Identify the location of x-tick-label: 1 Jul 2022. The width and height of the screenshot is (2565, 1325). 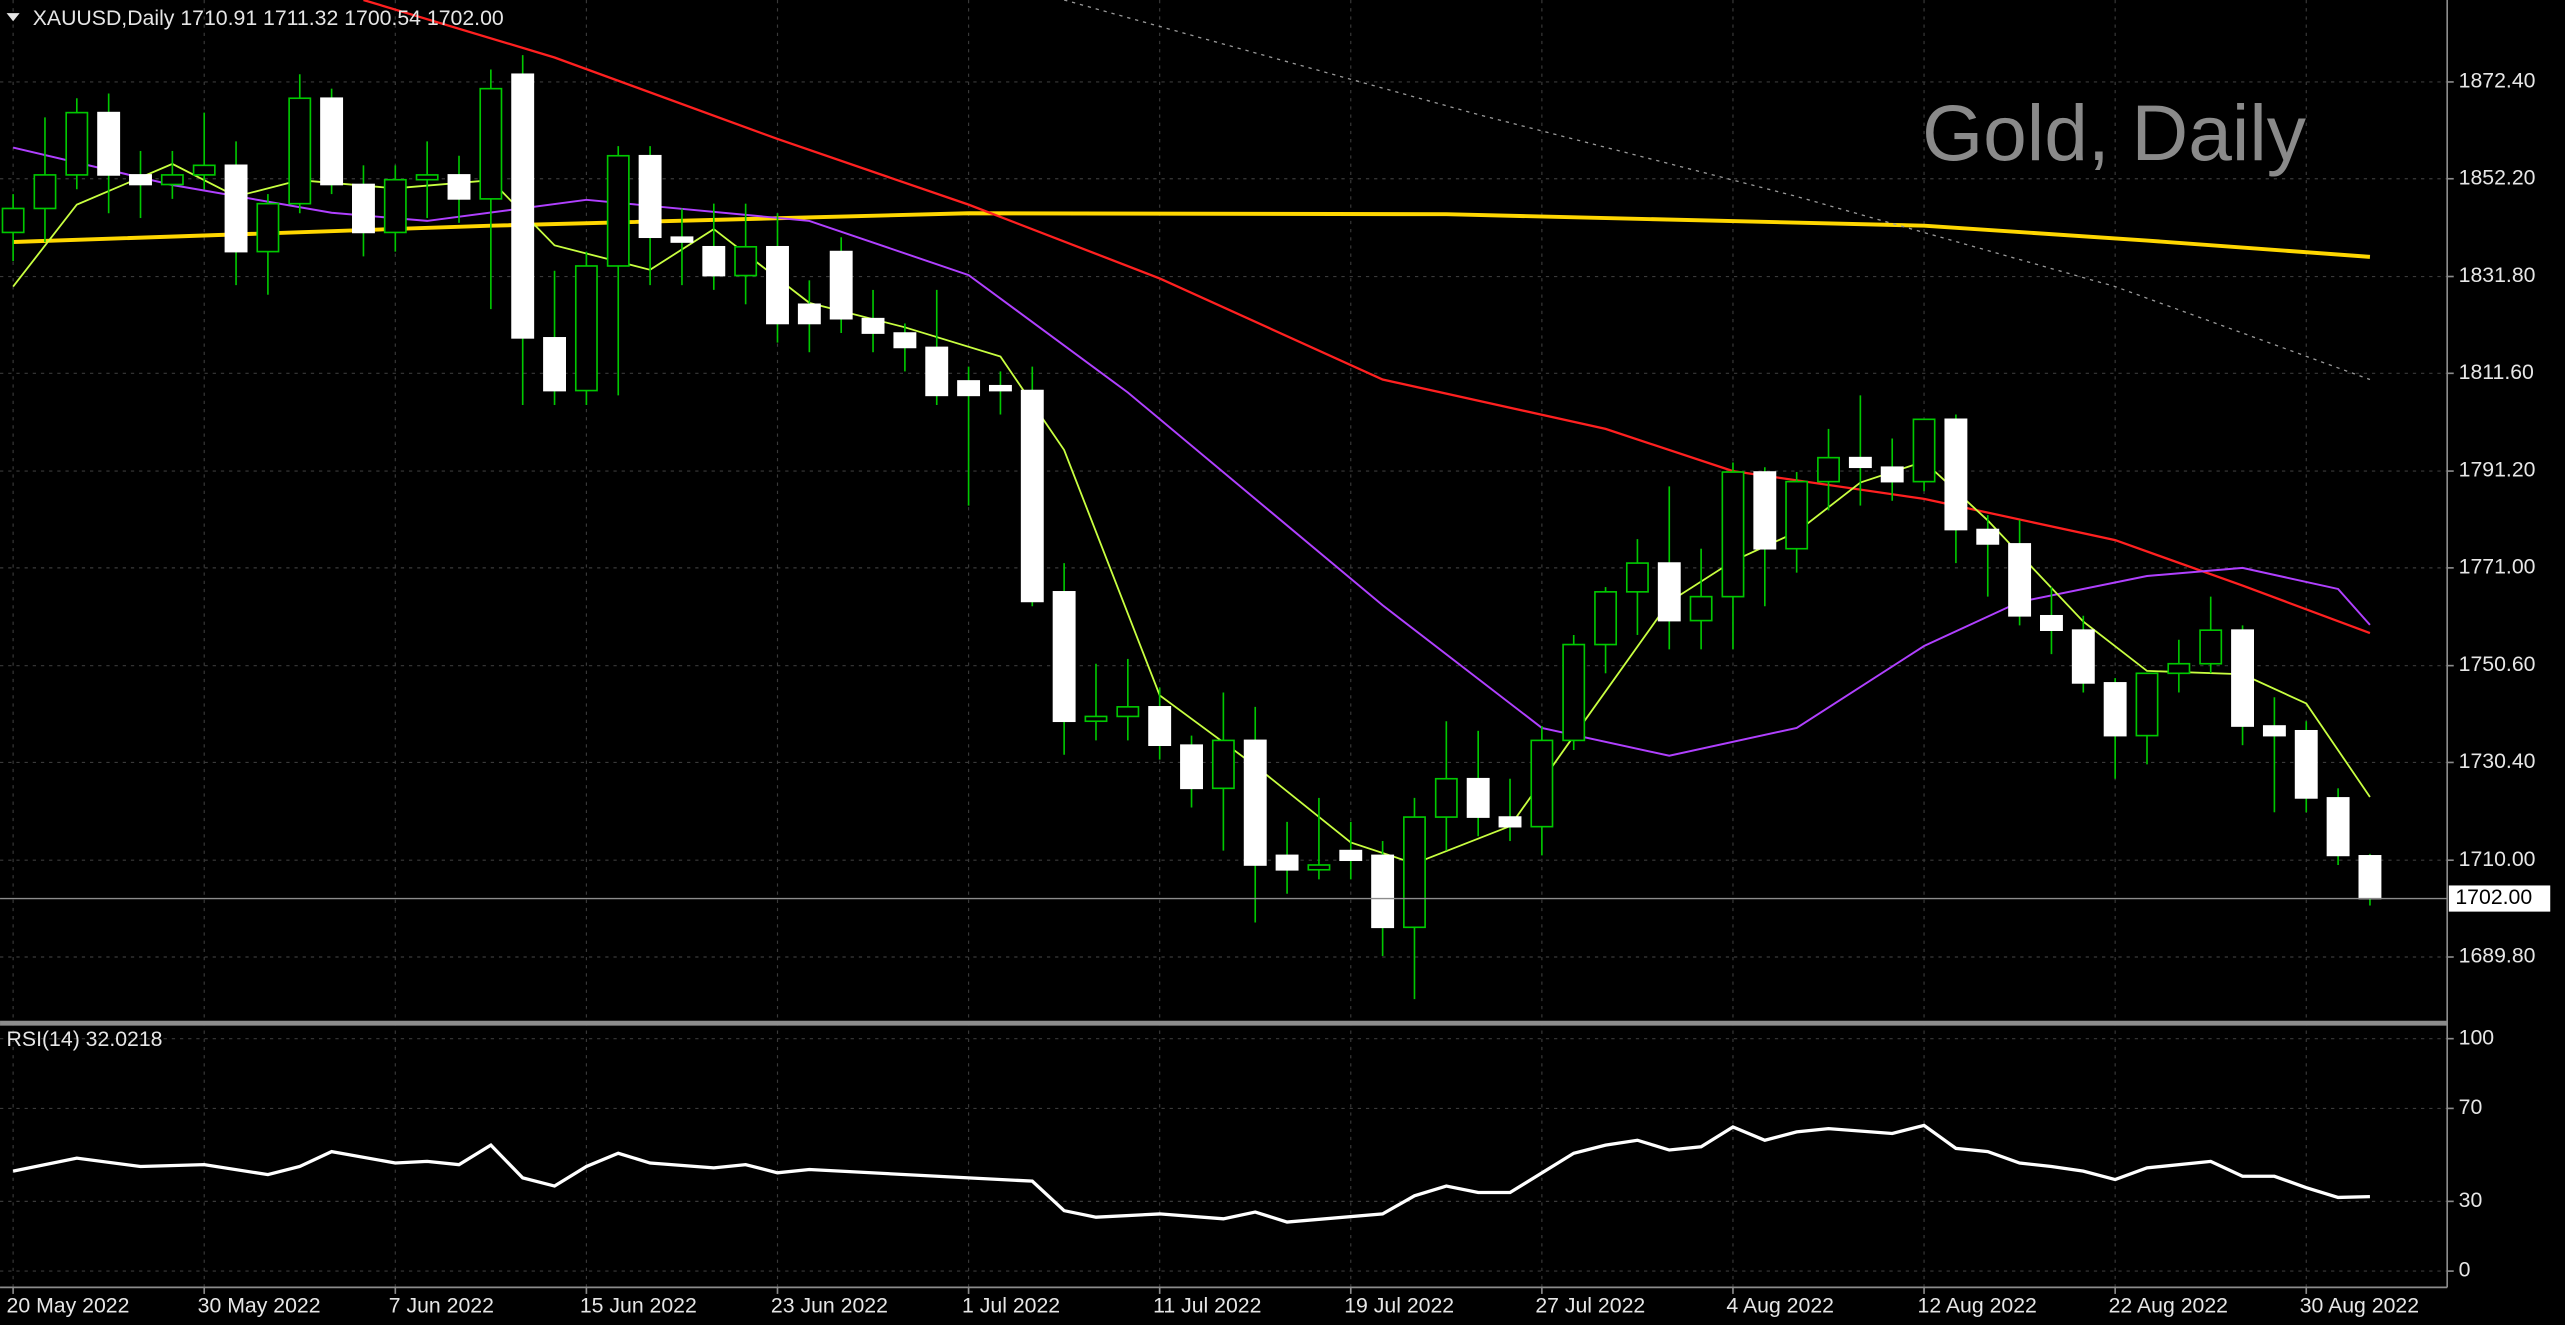
(1011, 1306).